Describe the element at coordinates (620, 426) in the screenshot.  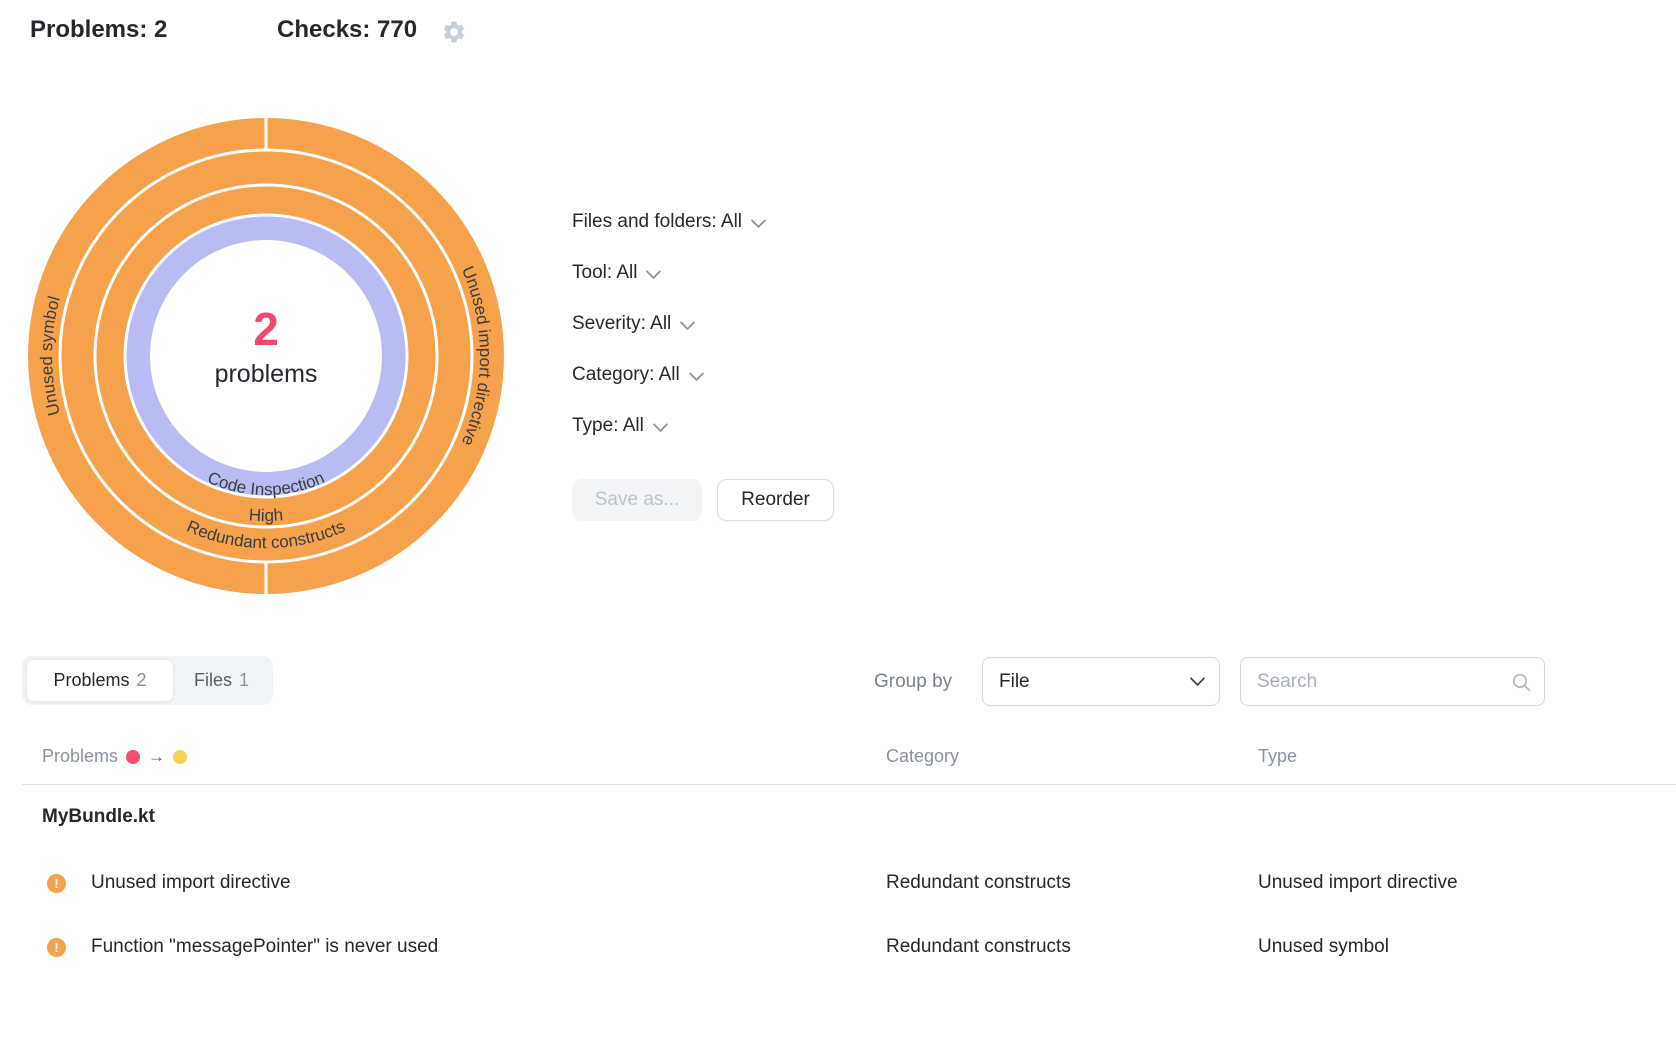
I see `filter-type: Type: All` at that location.